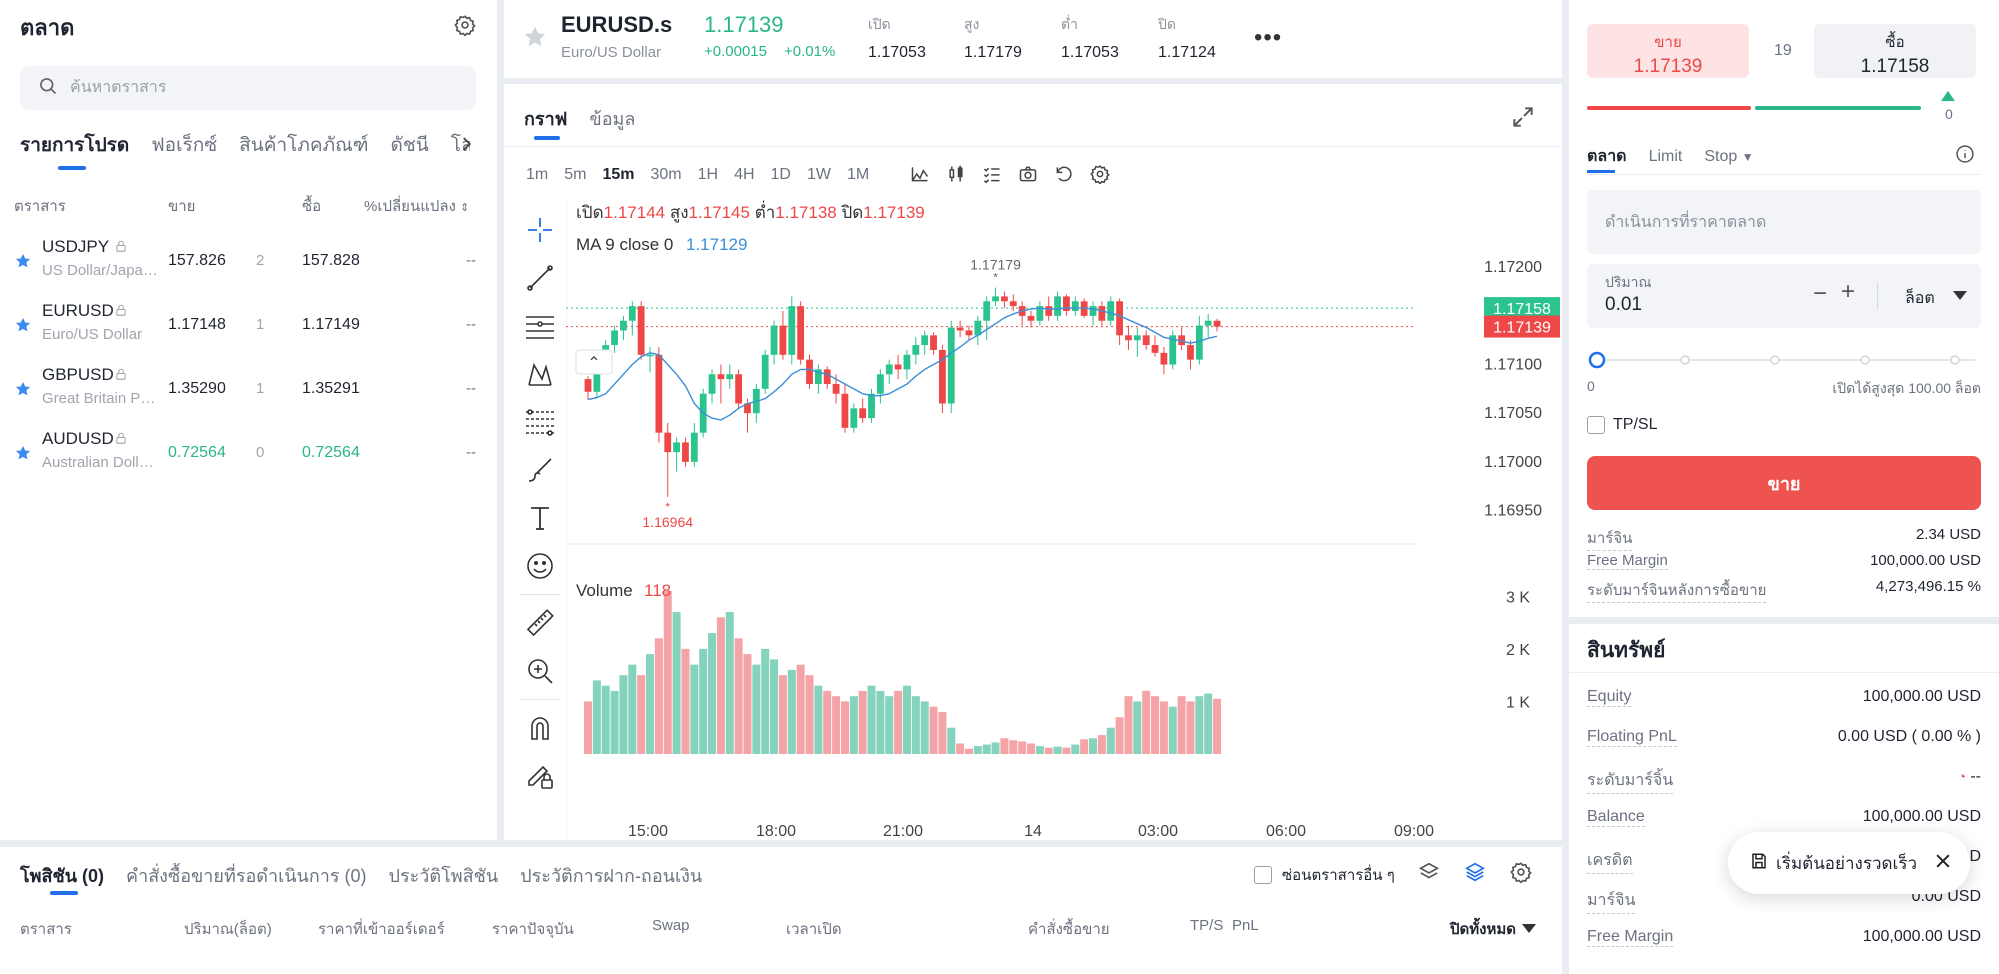  I want to click on lock-drawings-icon, so click(540, 776).